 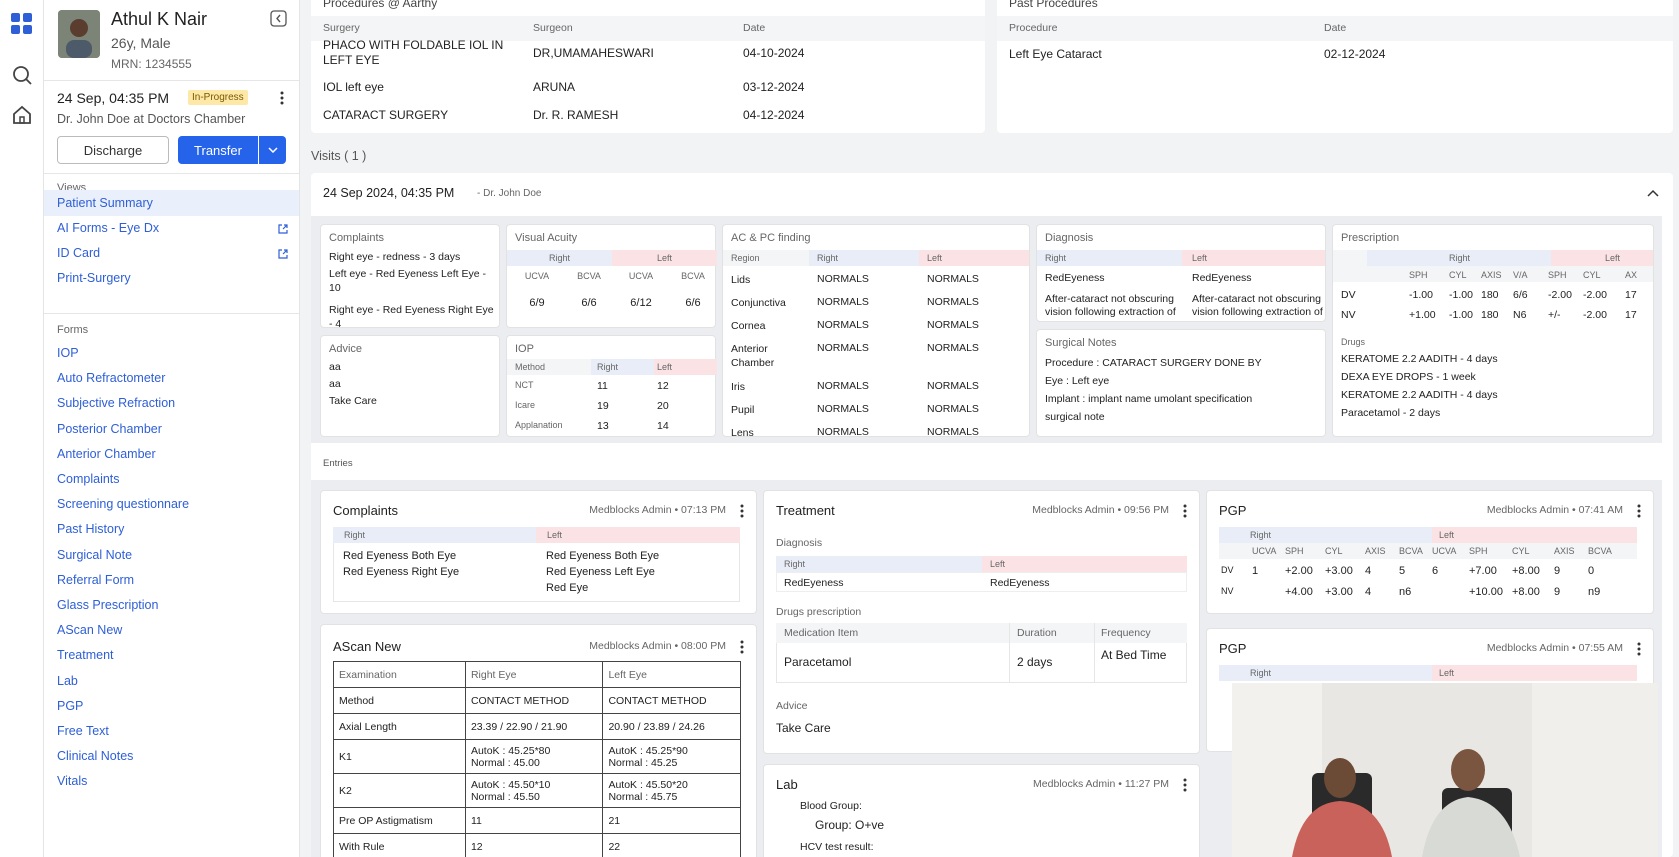 I want to click on ascan-row: With Rule 12 22, so click(x=537, y=845).